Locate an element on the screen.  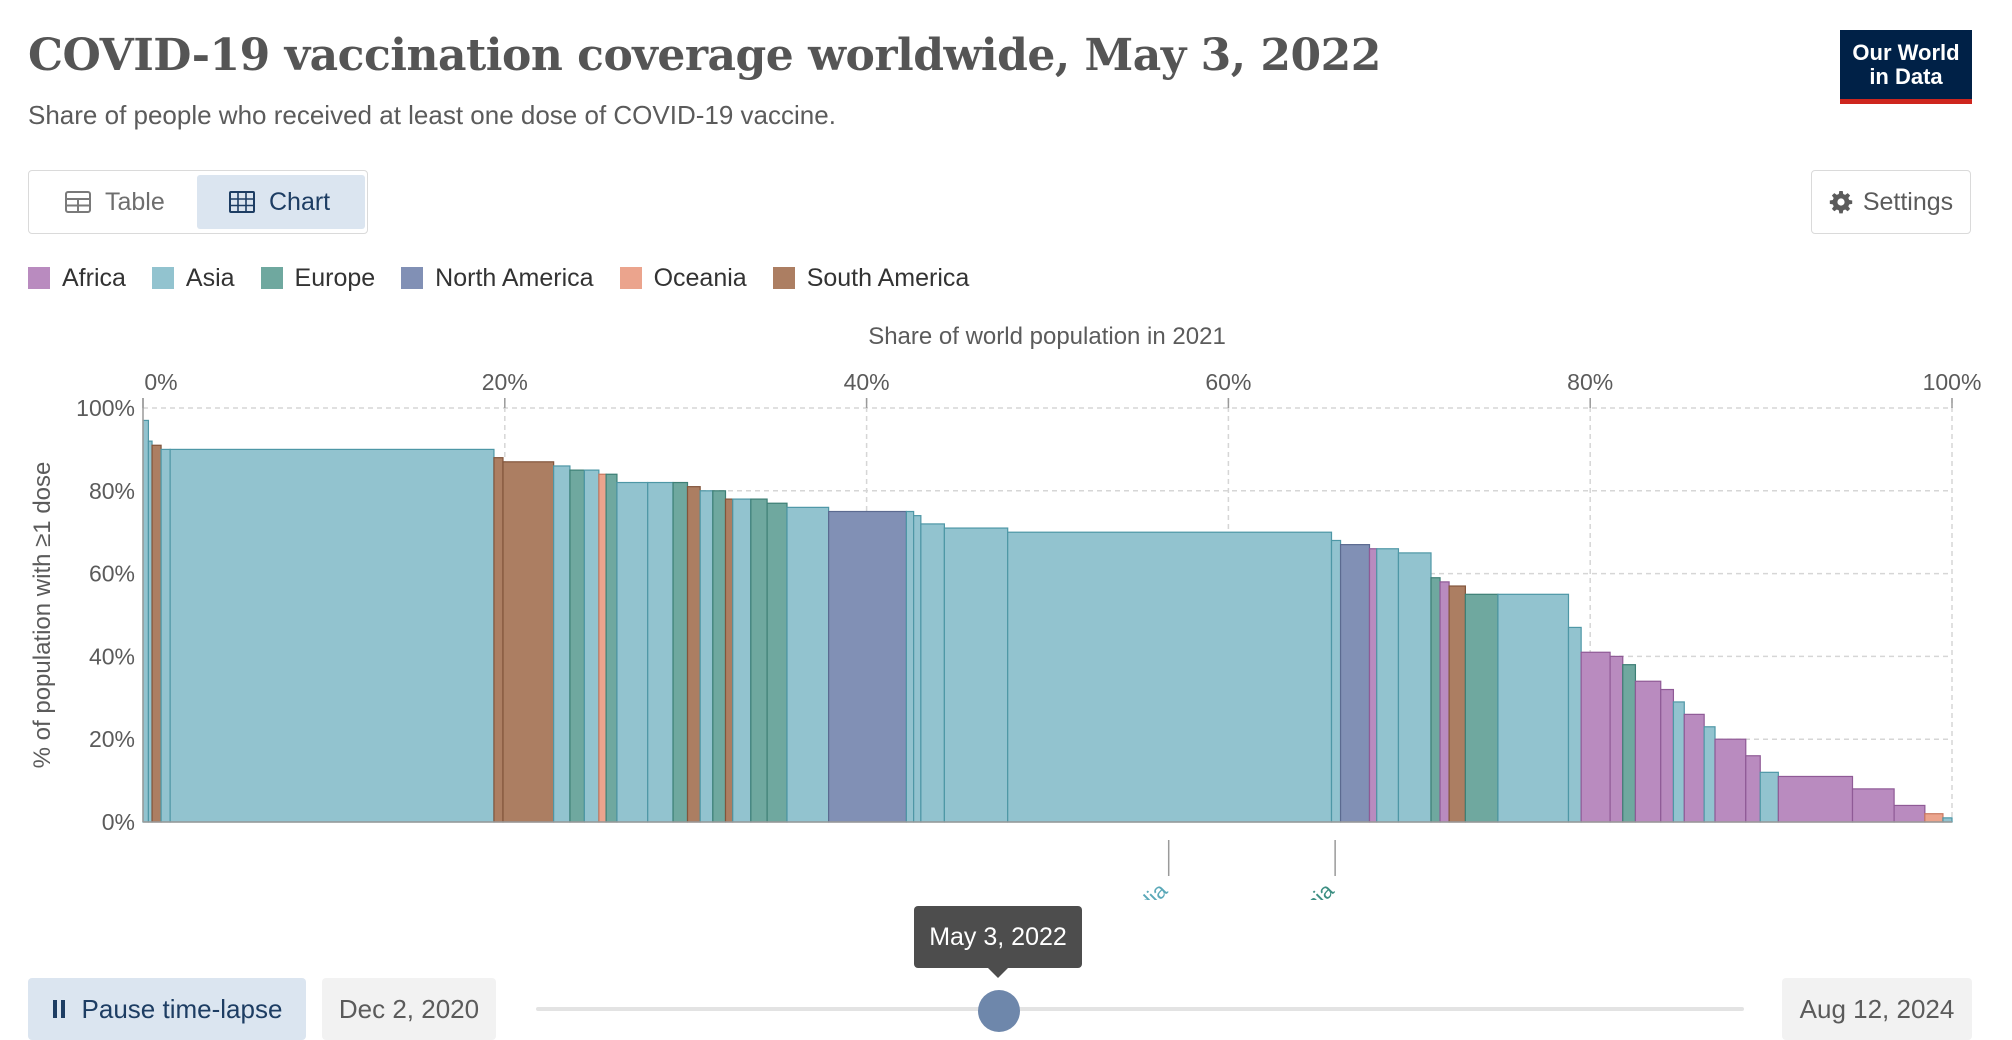
timeline-end-date: Aug 12, 2024 is located at coordinates (1877, 1009).